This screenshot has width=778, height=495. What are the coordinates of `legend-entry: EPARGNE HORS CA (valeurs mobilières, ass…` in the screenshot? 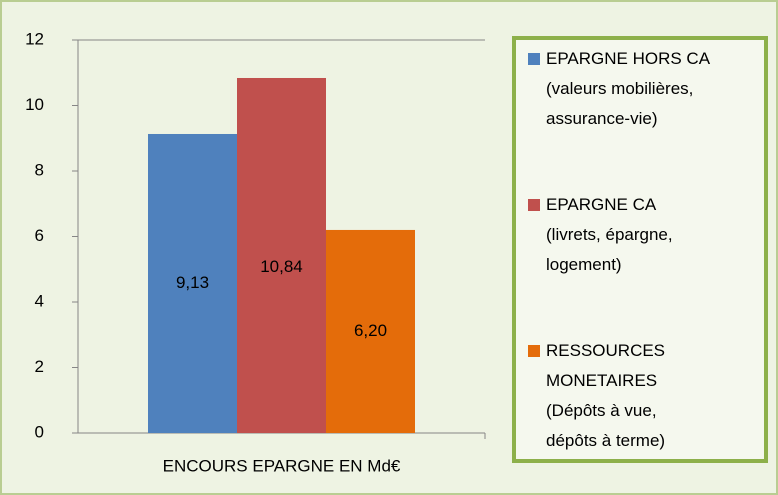 It's located at (619, 89).